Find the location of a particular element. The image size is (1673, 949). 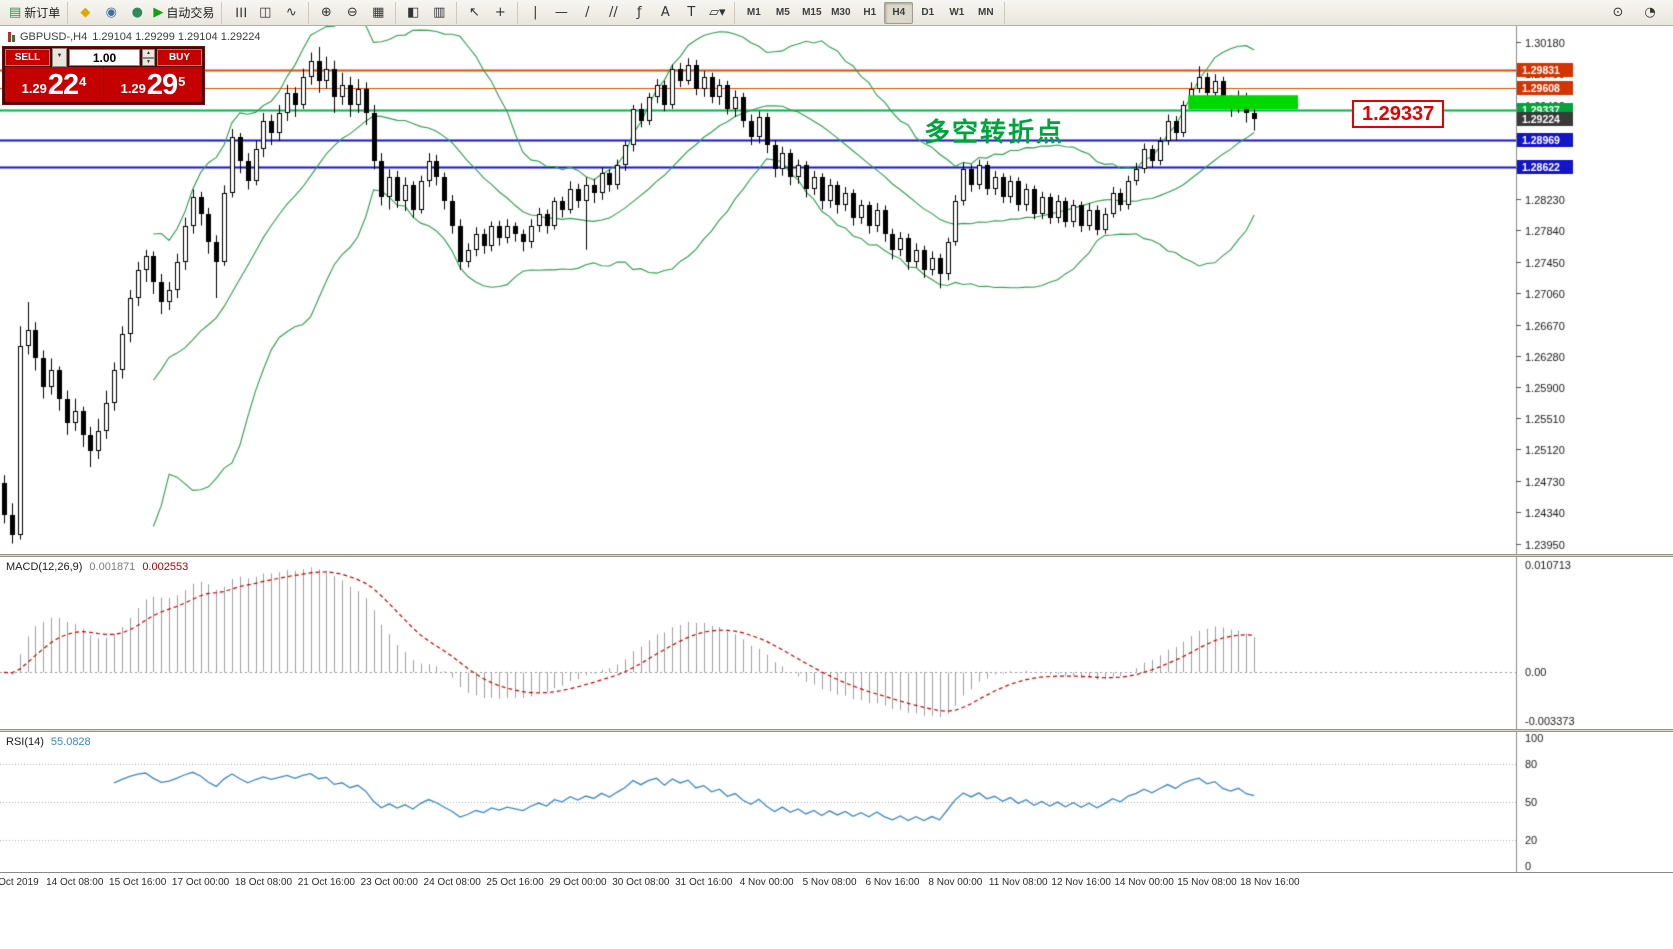

channel-button: // is located at coordinates (613, 13).